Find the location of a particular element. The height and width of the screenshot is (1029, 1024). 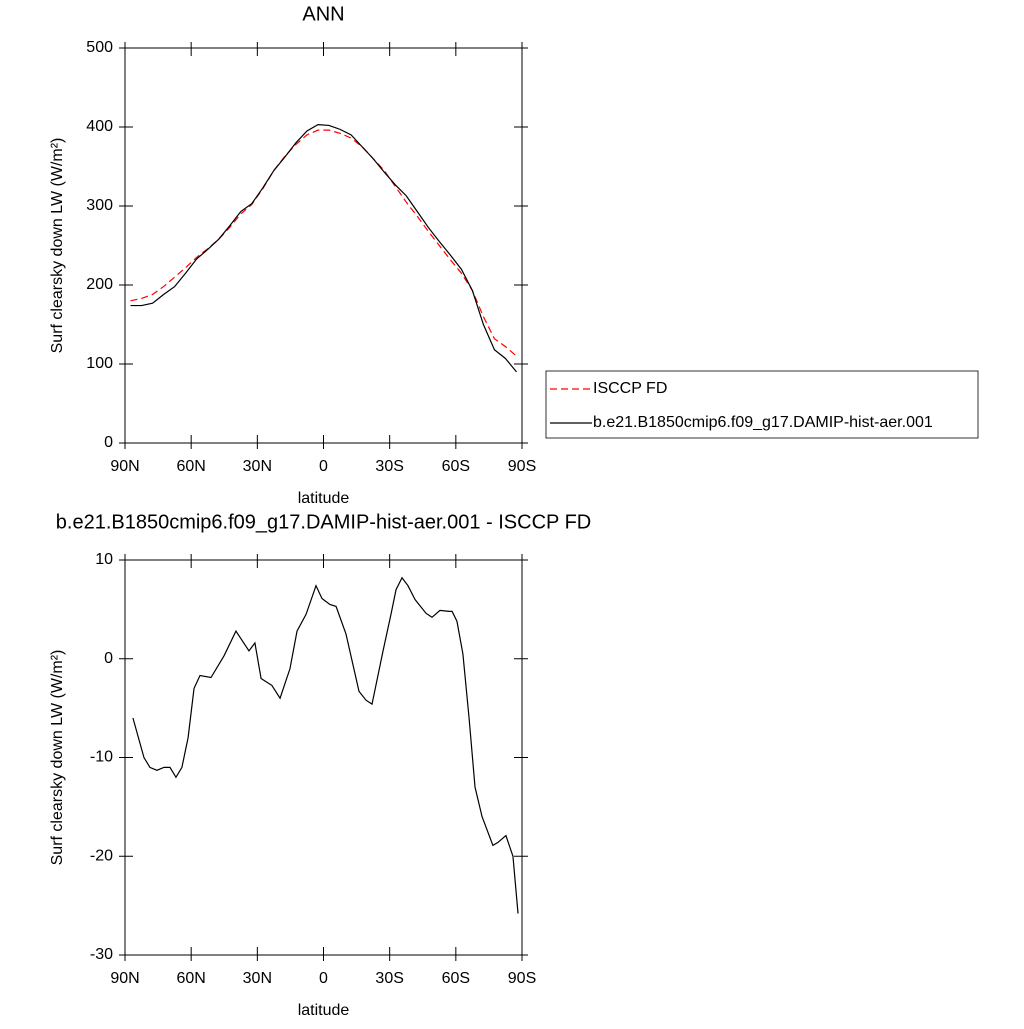

y-tick-label: 500 is located at coordinates (99, 47).